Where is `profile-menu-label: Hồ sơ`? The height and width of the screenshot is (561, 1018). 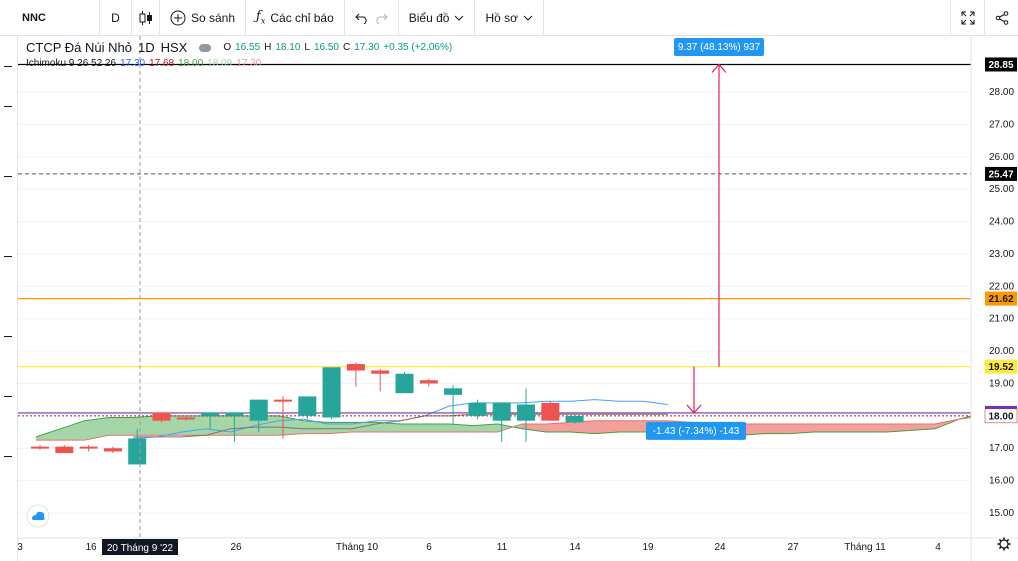
profile-menu-label: Hồ sơ is located at coordinates (501, 17).